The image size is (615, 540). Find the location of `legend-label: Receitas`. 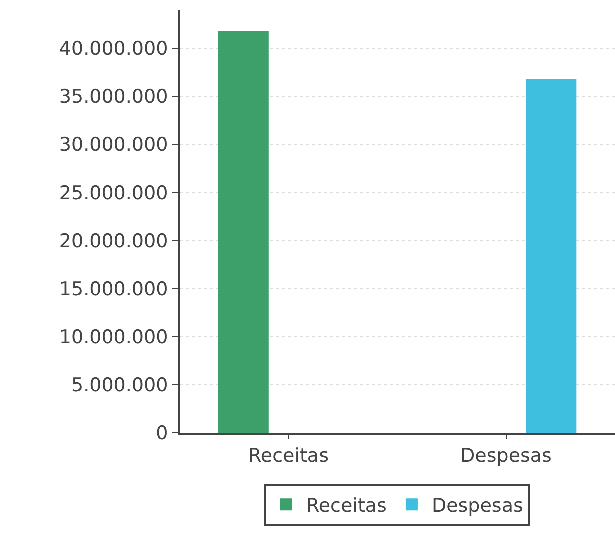

legend-label: Receitas is located at coordinates (346, 506).